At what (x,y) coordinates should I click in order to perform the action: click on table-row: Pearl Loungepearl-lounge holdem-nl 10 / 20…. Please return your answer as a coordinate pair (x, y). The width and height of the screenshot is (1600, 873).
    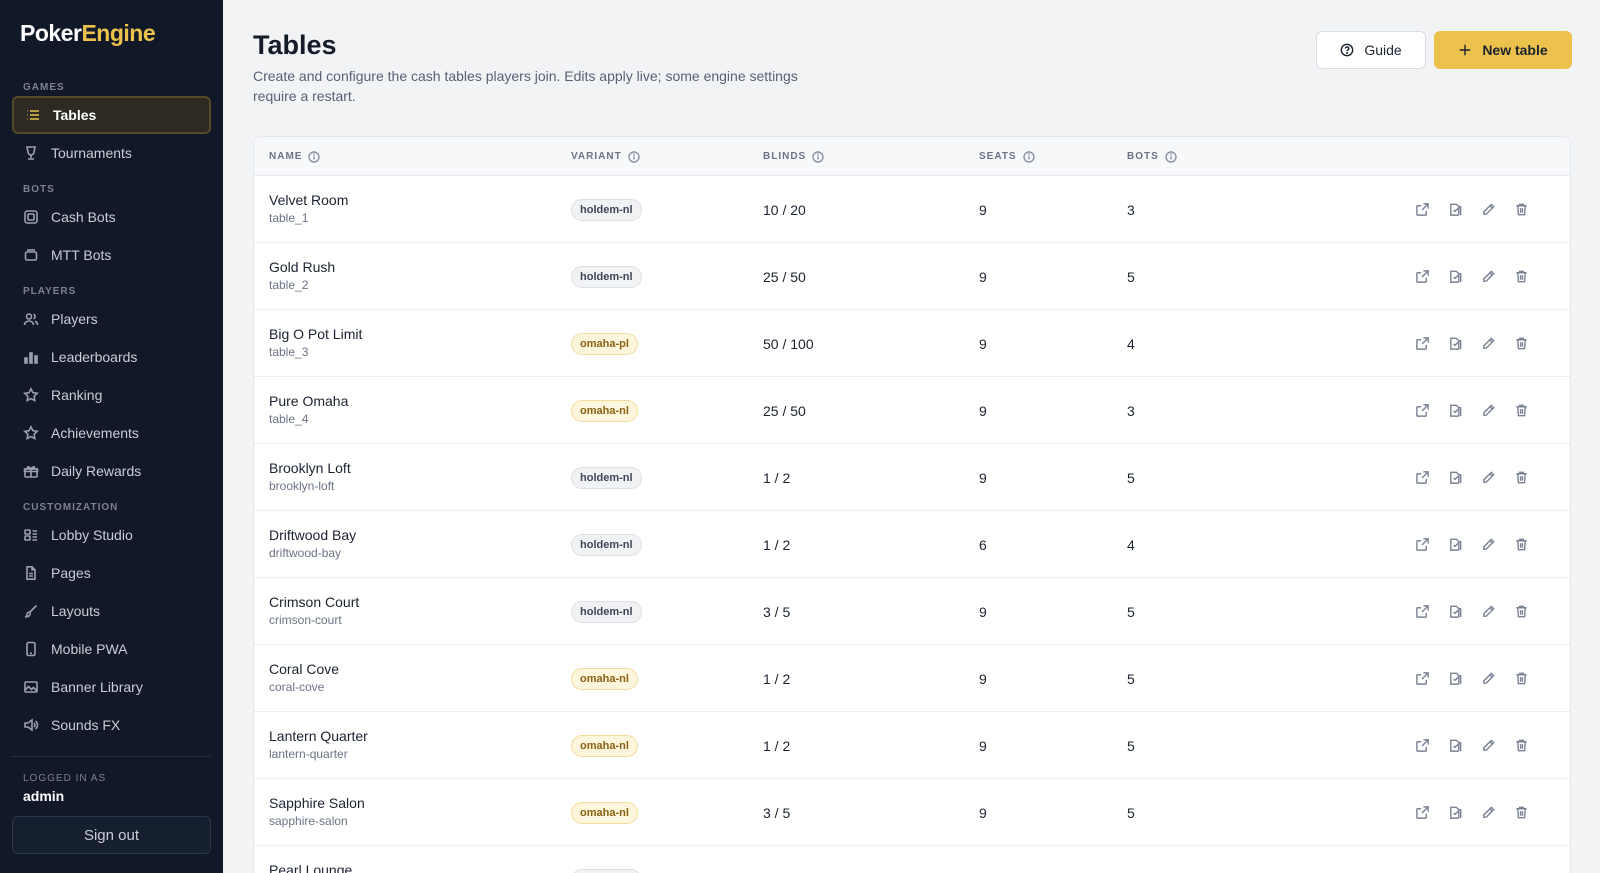
    Looking at the image, I should click on (912, 859).